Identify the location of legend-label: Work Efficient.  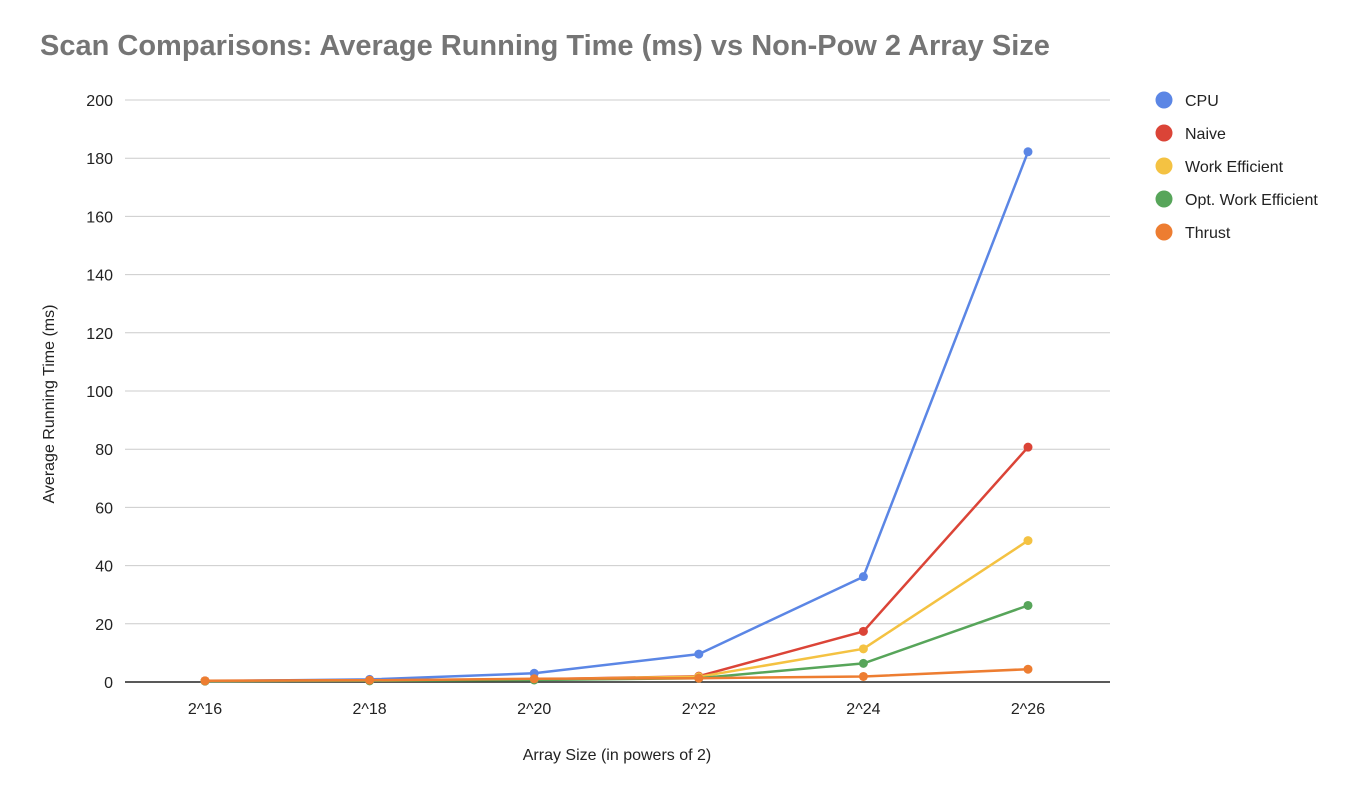
(1234, 167).